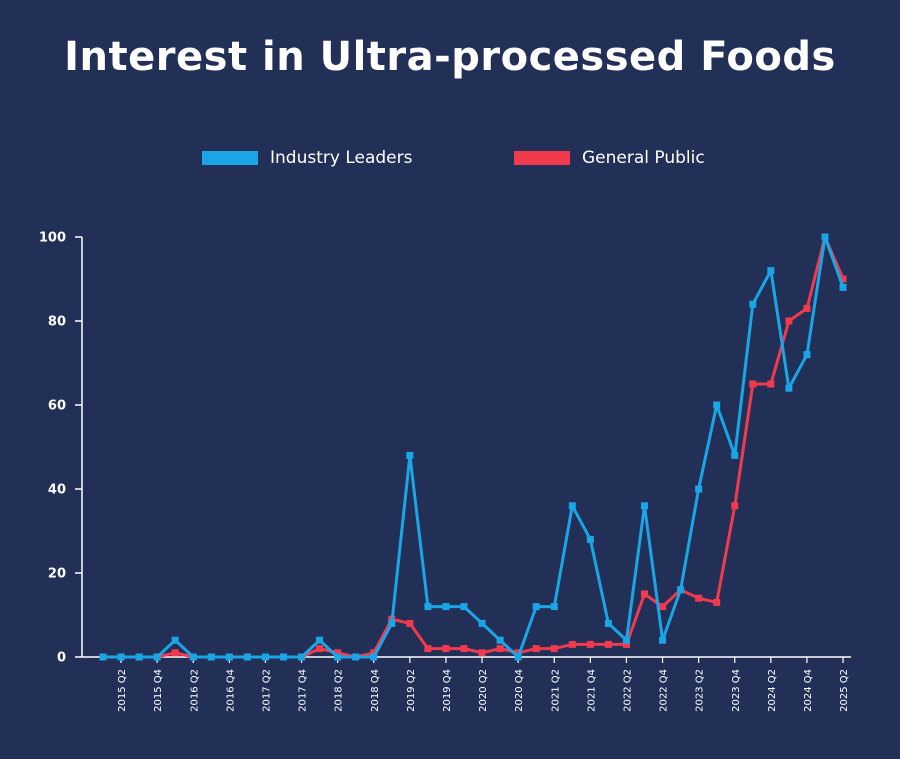 Image resolution: width=900 pixels, height=759 pixels. What do you see at coordinates (339, 690) in the screenshot?
I see `x-tick-label: 2018 Q2` at bounding box center [339, 690].